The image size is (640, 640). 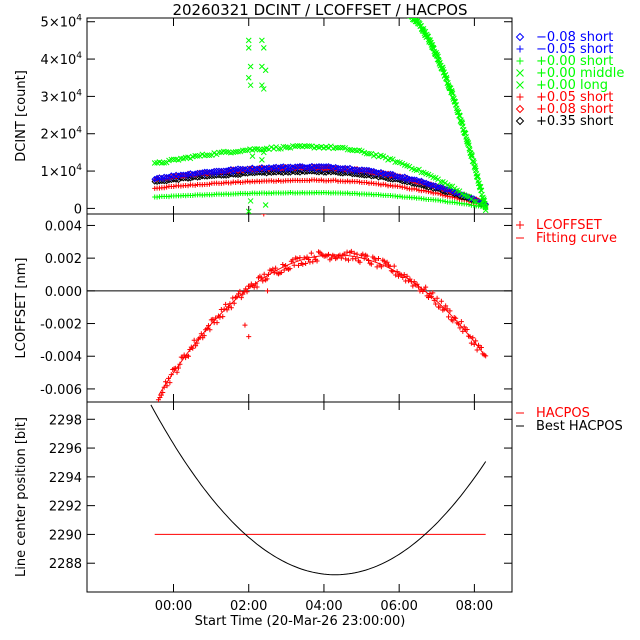 I want to click on y-tick-label: 2288, so click(x=65, y=564).